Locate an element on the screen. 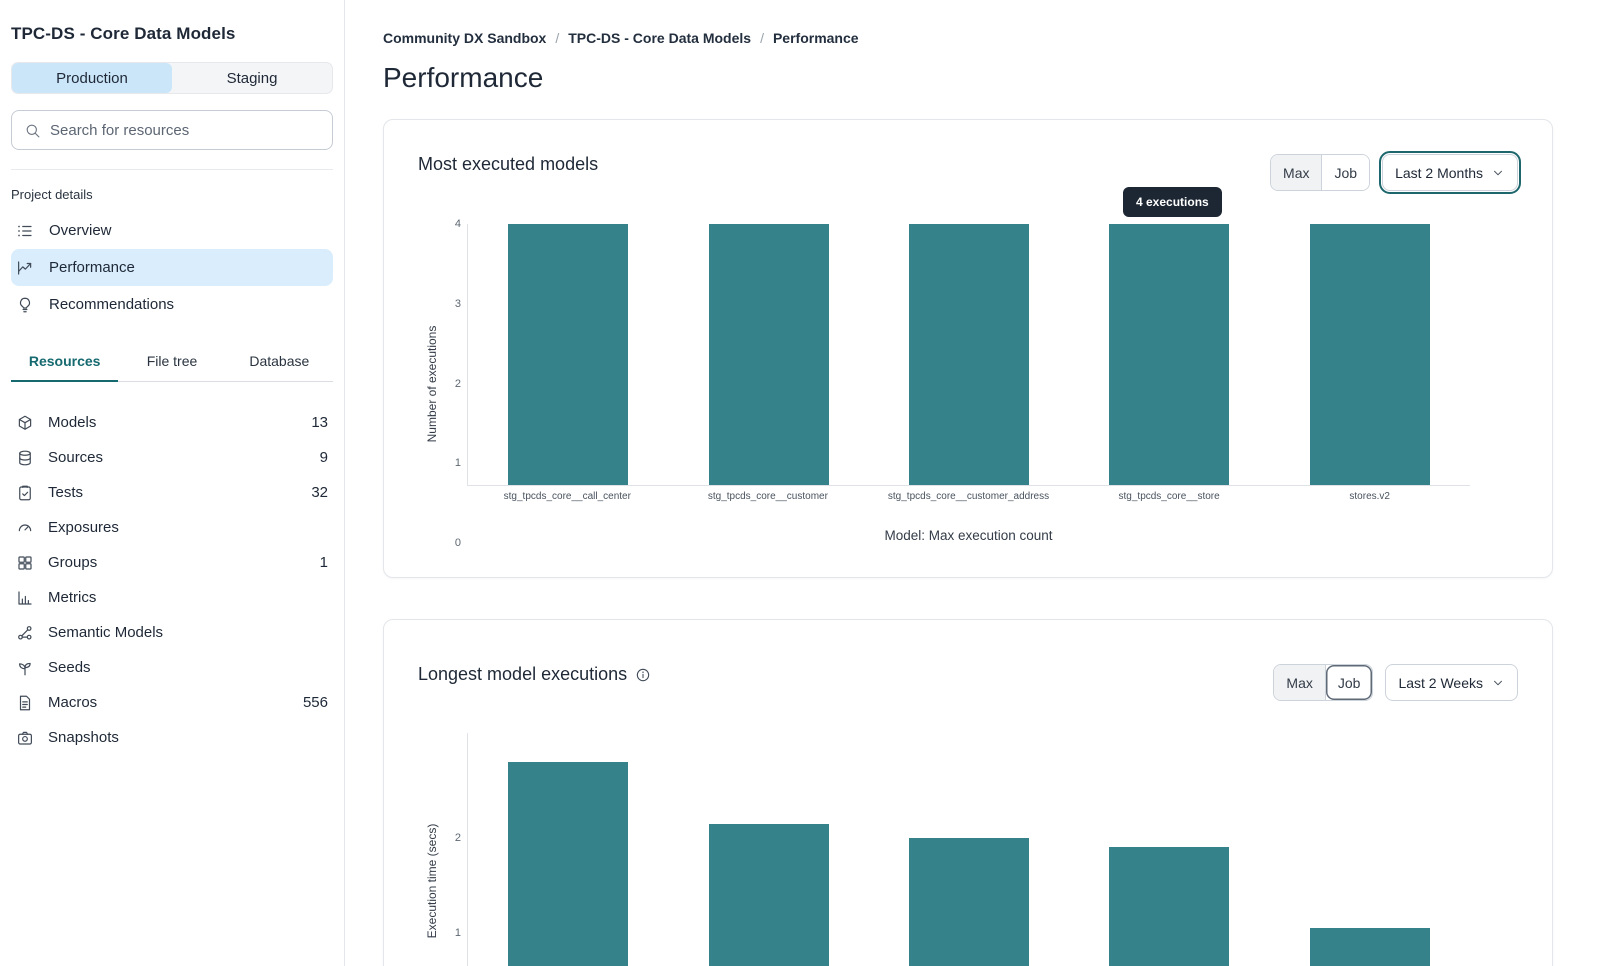 Image resolution: width=1621 pixels, height=966 pixels. chart-tooltip: 4 executions is located at coordinates (1172, 202).